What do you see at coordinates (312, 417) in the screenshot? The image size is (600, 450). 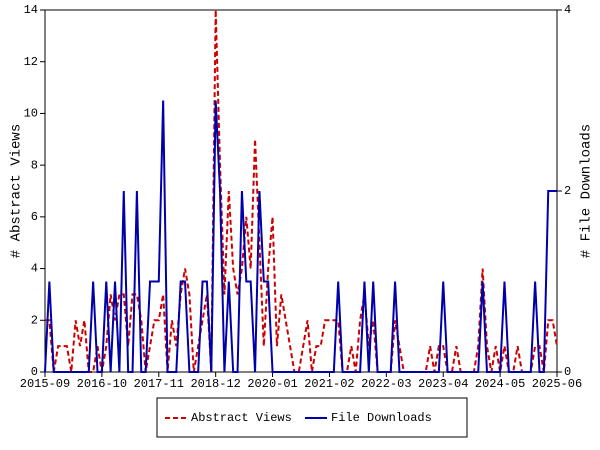 I see `legend-box` at bounding box center [312, 417].